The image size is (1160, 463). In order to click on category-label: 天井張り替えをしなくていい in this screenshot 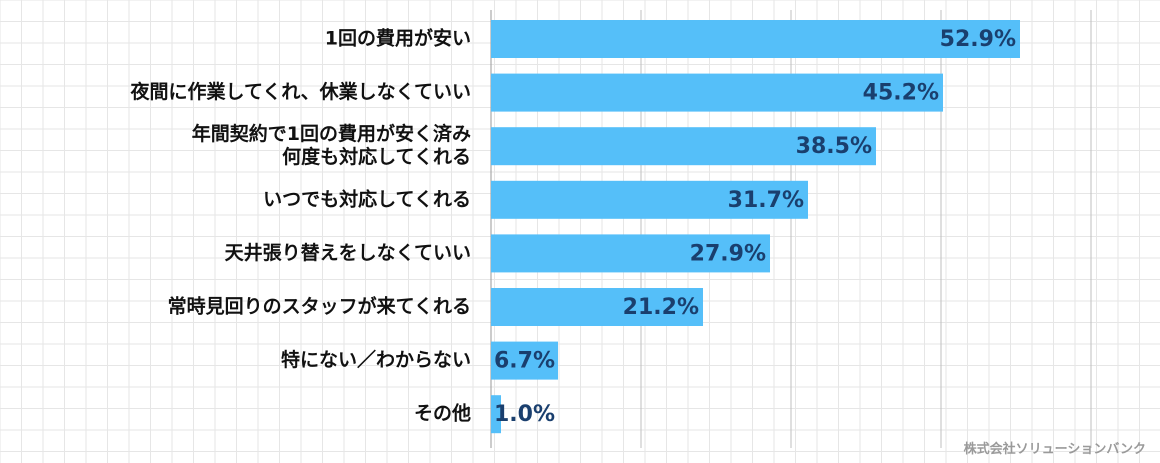, I will do `click(348, 252)`.